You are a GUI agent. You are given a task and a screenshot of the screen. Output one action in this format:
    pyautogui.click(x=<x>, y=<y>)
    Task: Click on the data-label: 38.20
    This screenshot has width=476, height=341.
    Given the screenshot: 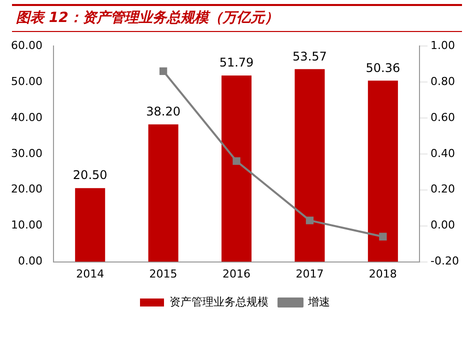 What is the action you would take?
    pyautogui.click(x=163, y=111)
    